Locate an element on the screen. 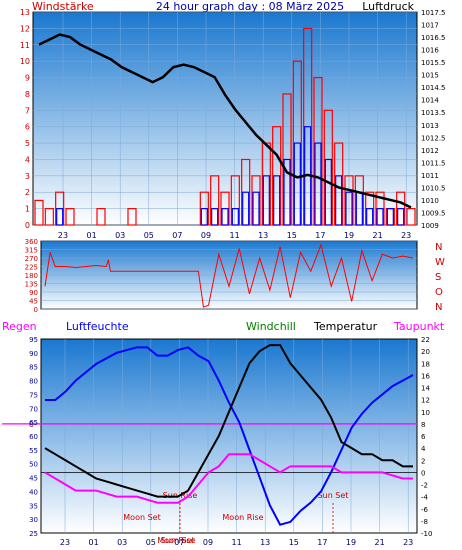  humidity-tick-label: 50 is located at coordinates (33, 465).